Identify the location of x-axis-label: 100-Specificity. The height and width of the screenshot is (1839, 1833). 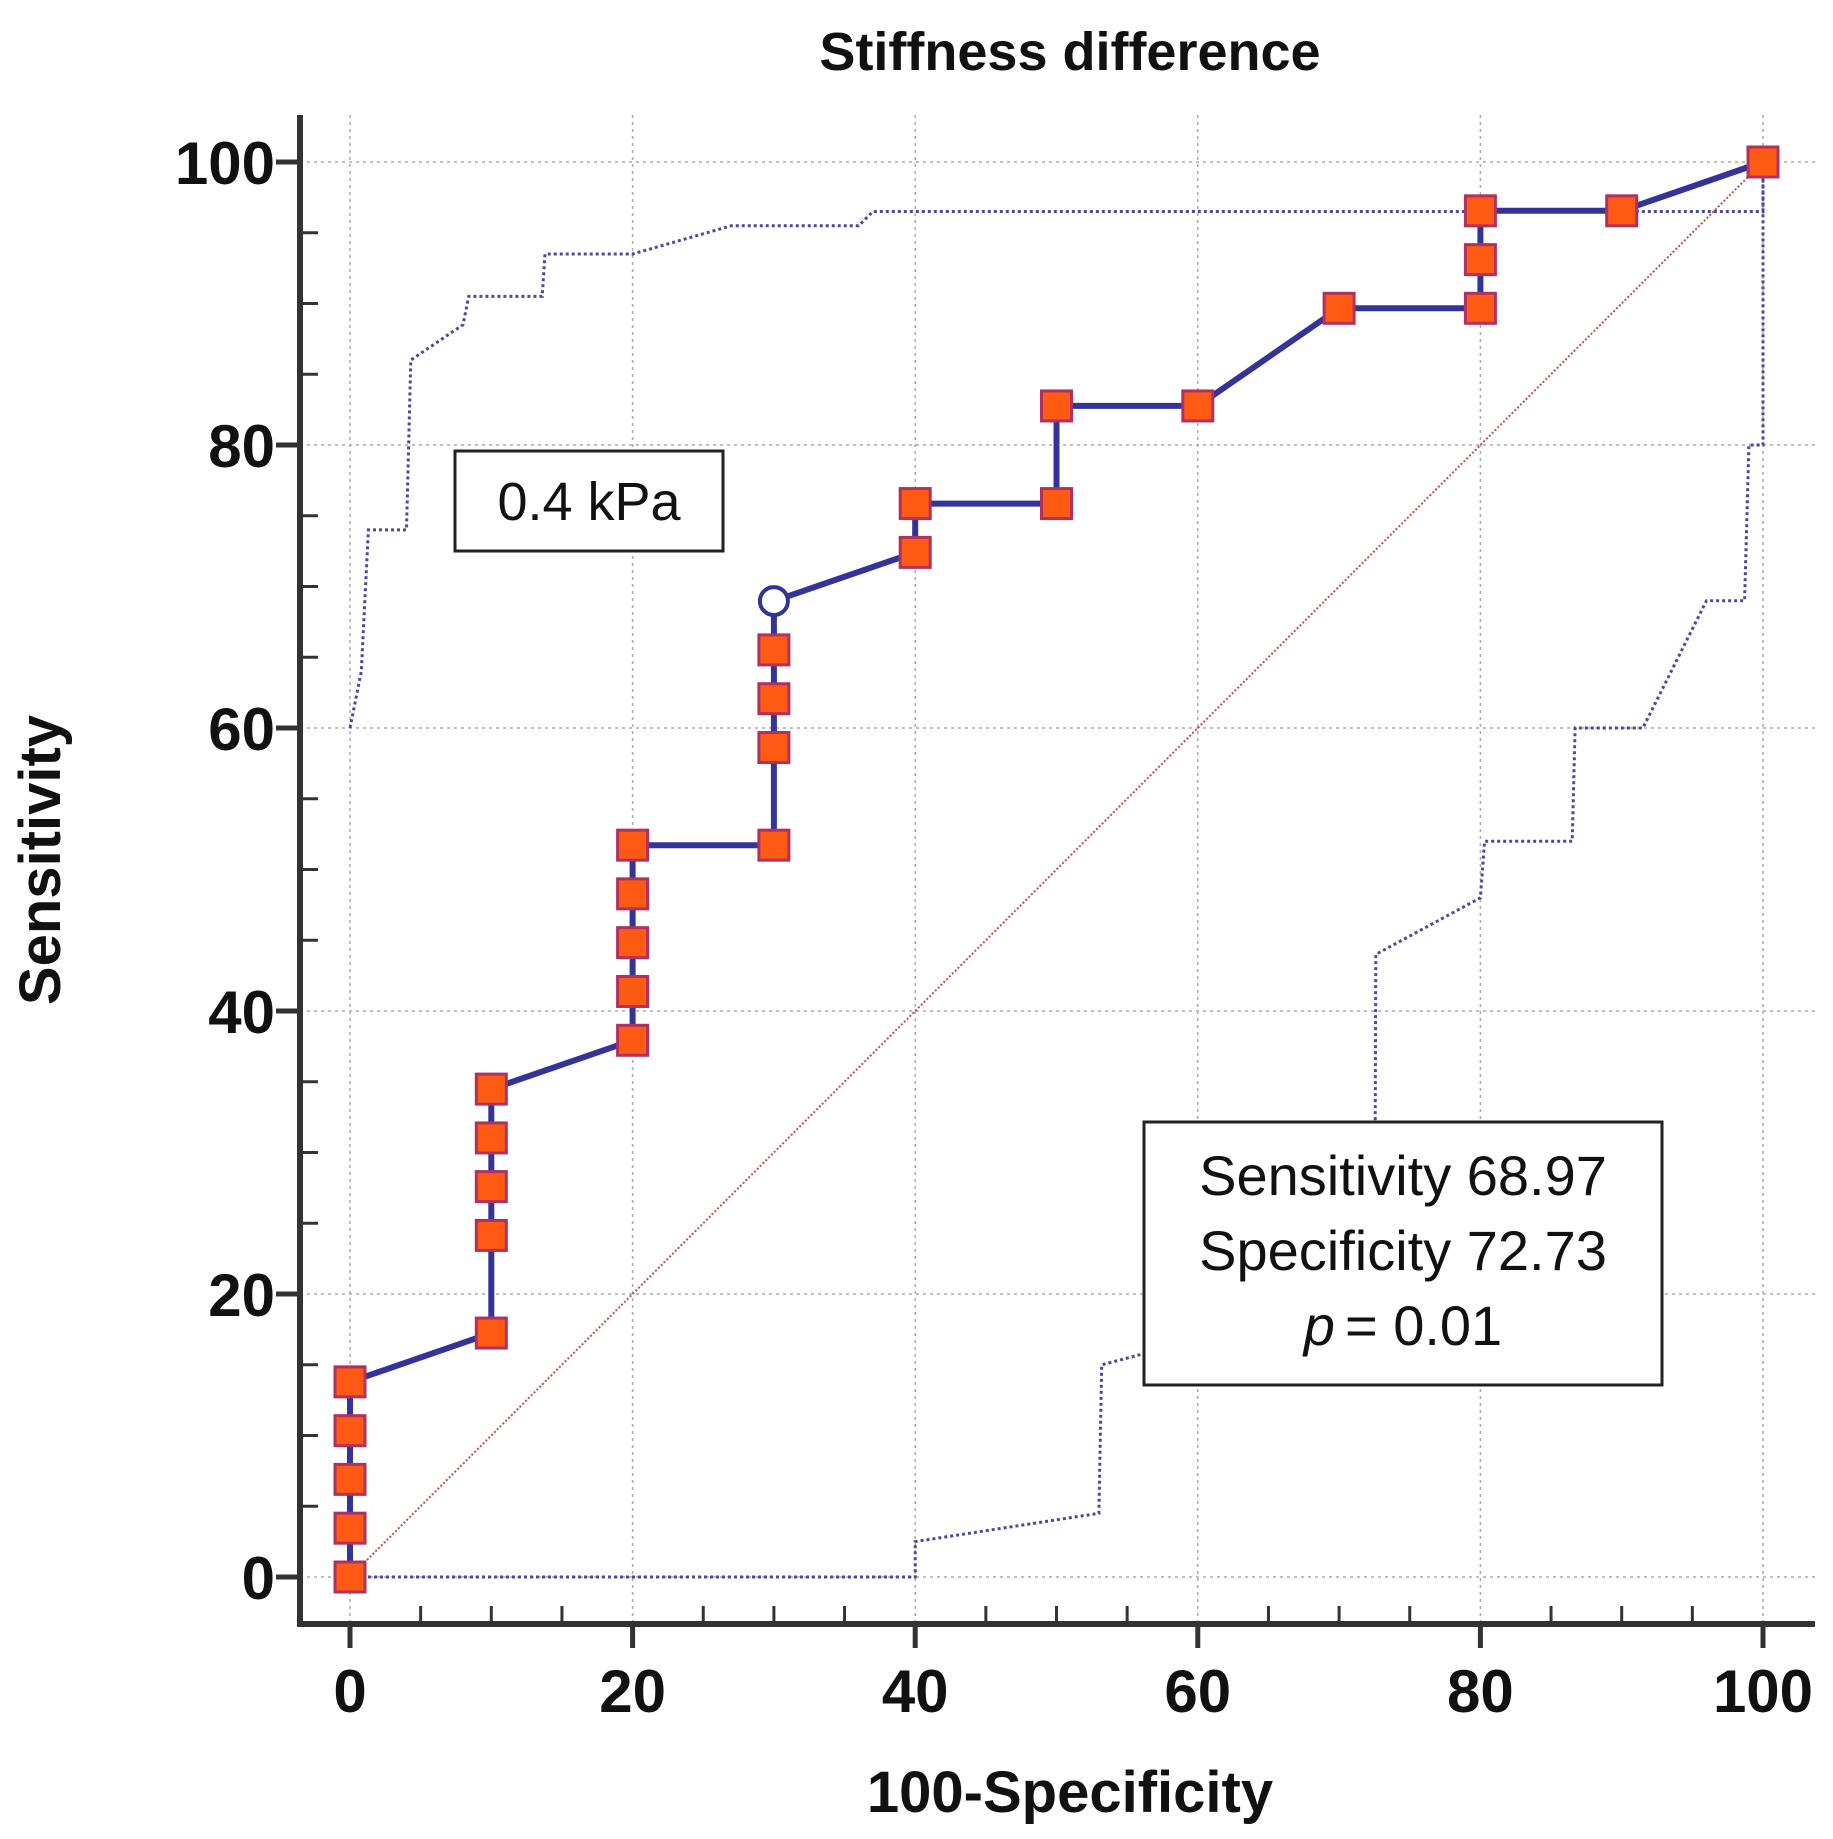
(1070, 1792).